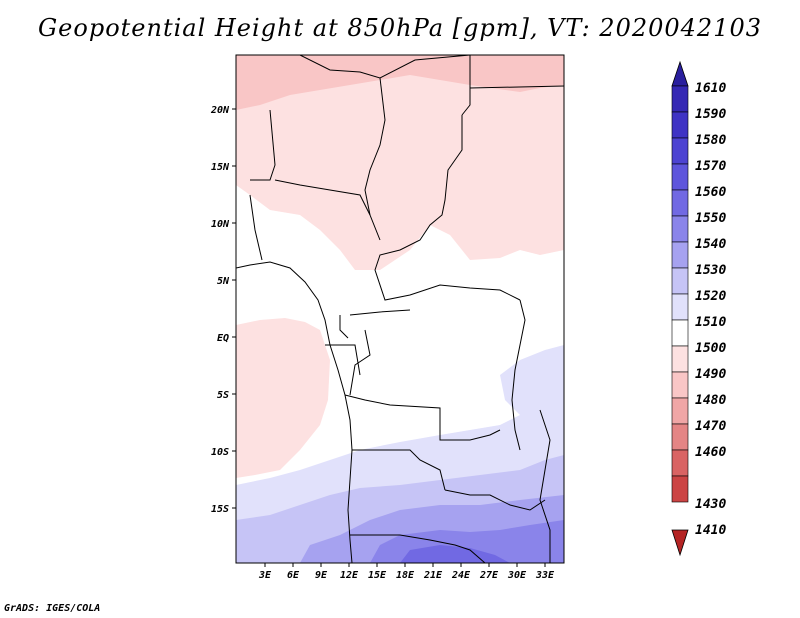 The height and width of the screenshot is (618, 800). I want to click on colorbar-label: 1590, so click(710, 114).